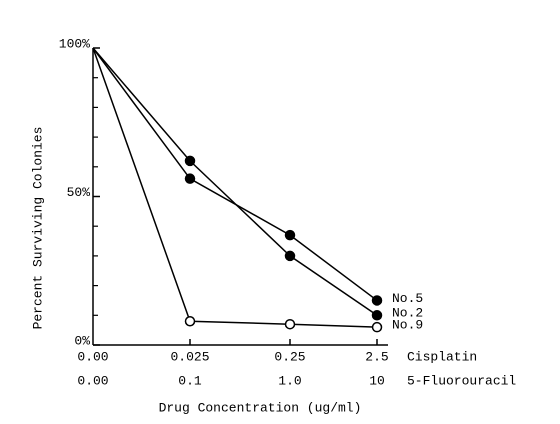 This screenshot has width=560, height=424. Describe the element at coordinates (407, 298) in the screenshot. I see `series-label: No.5` at that location.